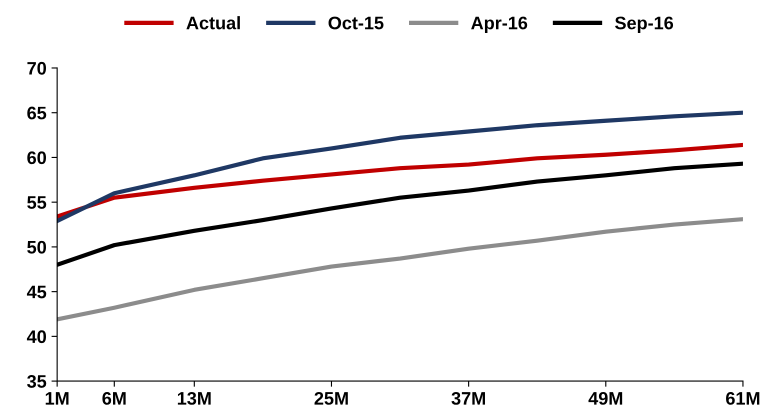 The image size is (762, 412). What do you see at coordinates (331, 398) in the screenshot?
I see `x-tick-label: 25M` at bounding box center [331, 398].